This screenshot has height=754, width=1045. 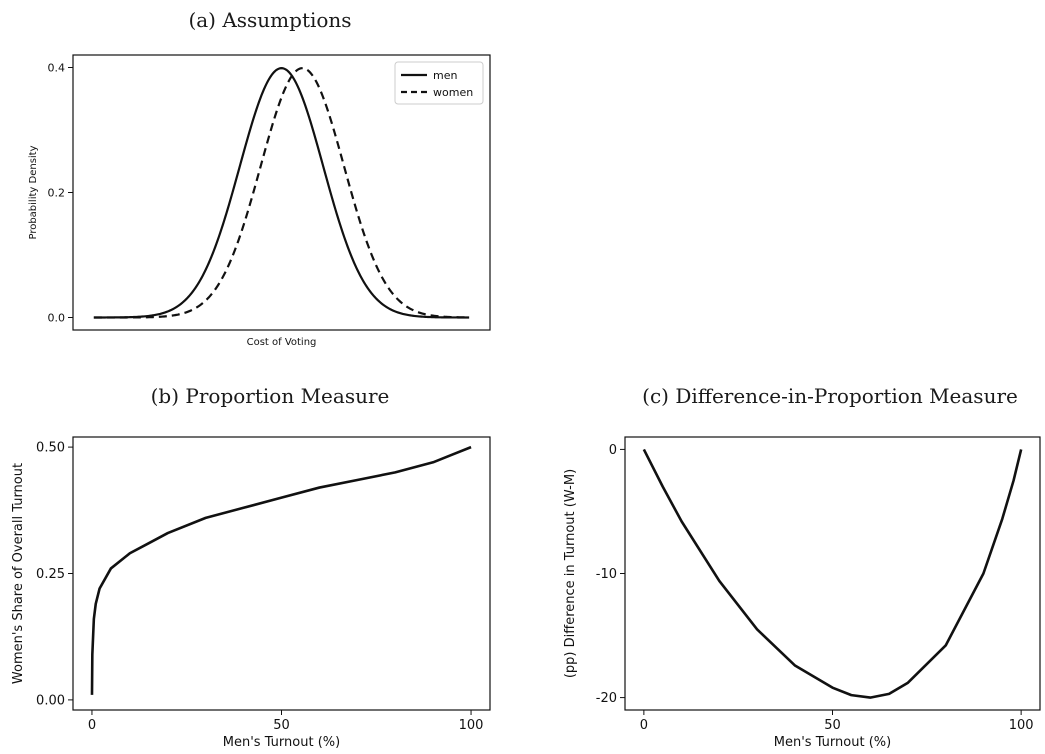 I want to click on y-tick-label: 0.2, so click(x=57, y=192).